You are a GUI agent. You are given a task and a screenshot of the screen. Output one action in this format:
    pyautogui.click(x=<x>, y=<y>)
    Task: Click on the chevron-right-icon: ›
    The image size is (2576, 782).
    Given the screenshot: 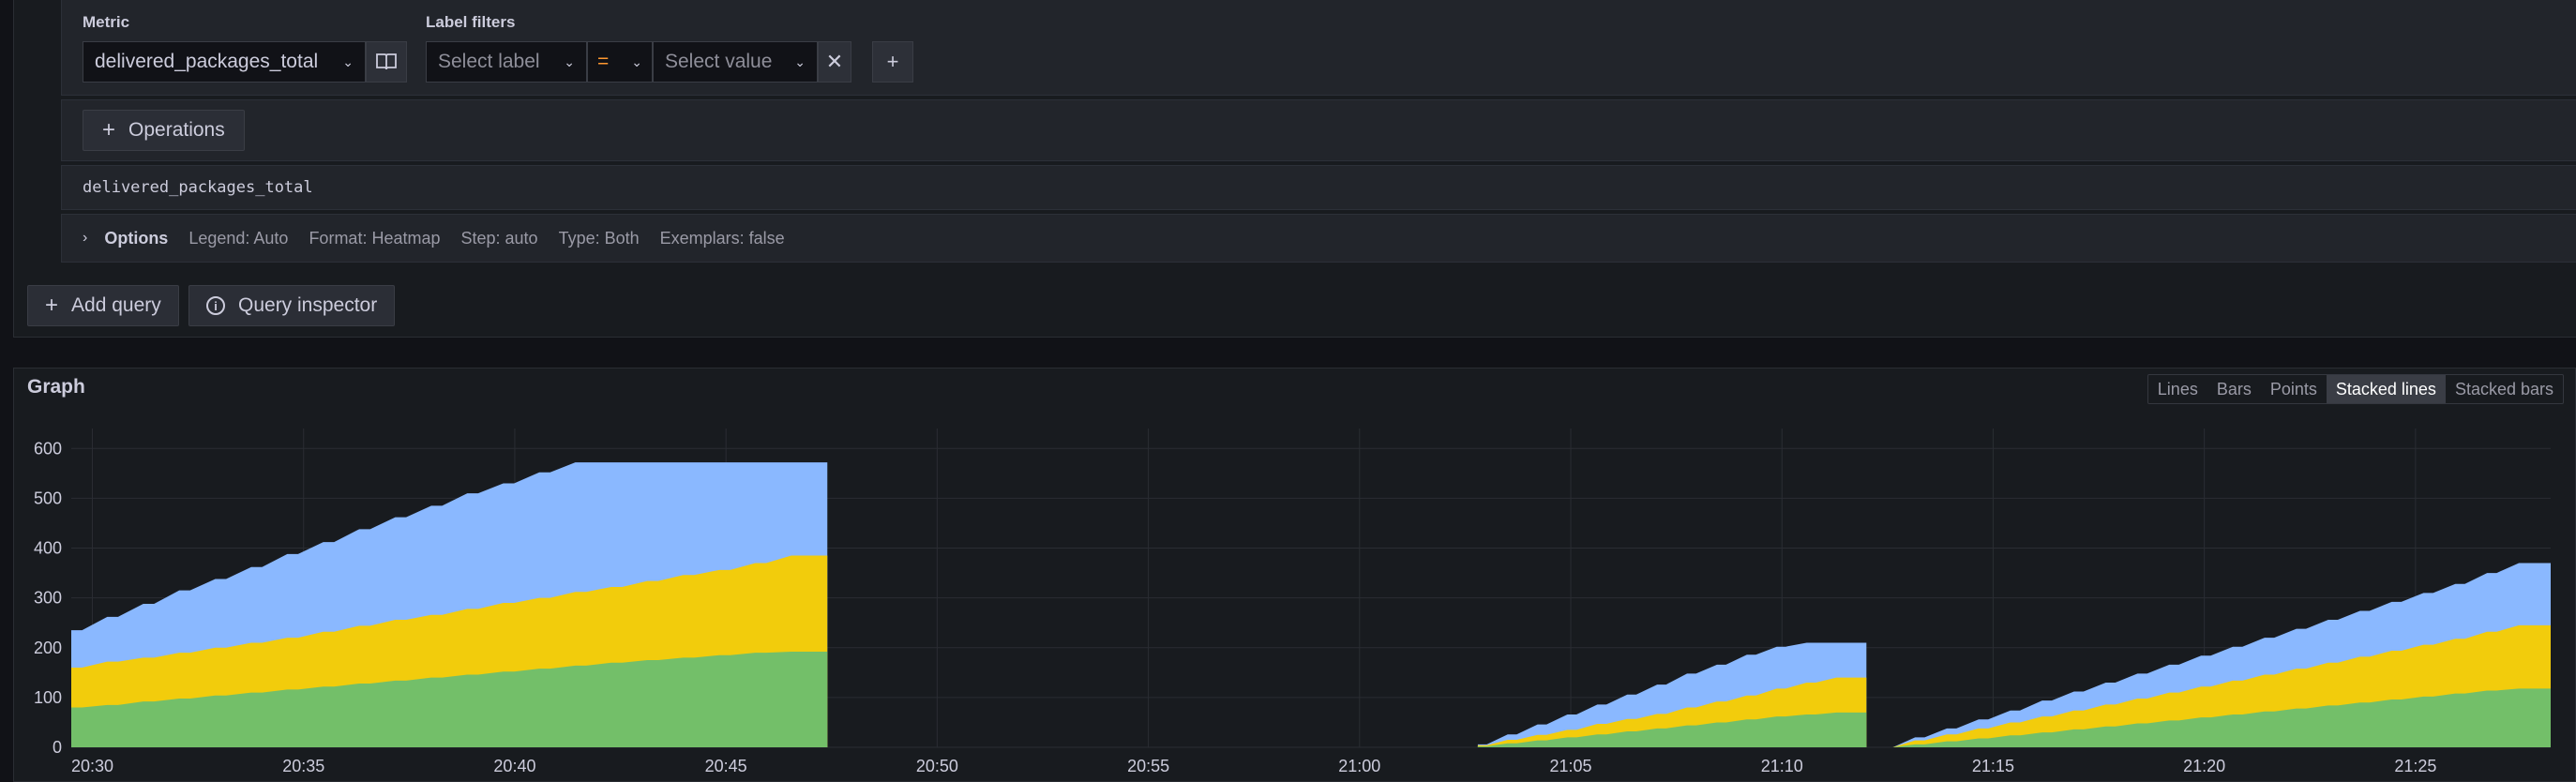 What is the action you would take?
    pyautogui.click(x=85, y=238)
    